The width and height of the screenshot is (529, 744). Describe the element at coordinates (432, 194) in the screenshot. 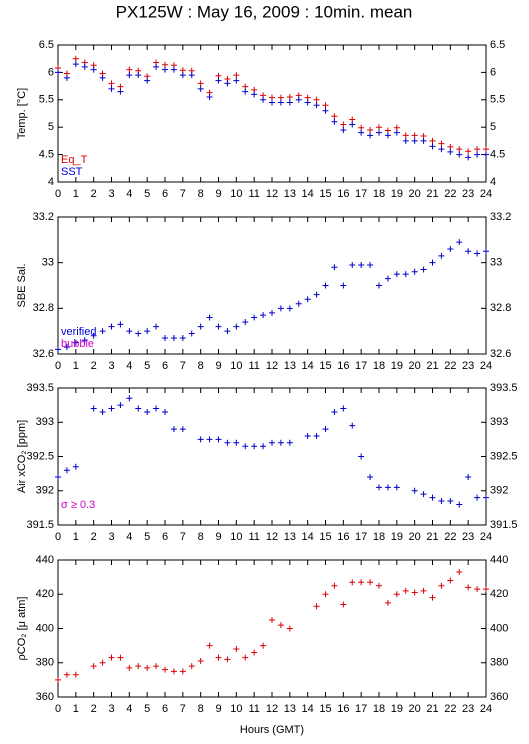

I see `x-tick-label: 21` at that location.